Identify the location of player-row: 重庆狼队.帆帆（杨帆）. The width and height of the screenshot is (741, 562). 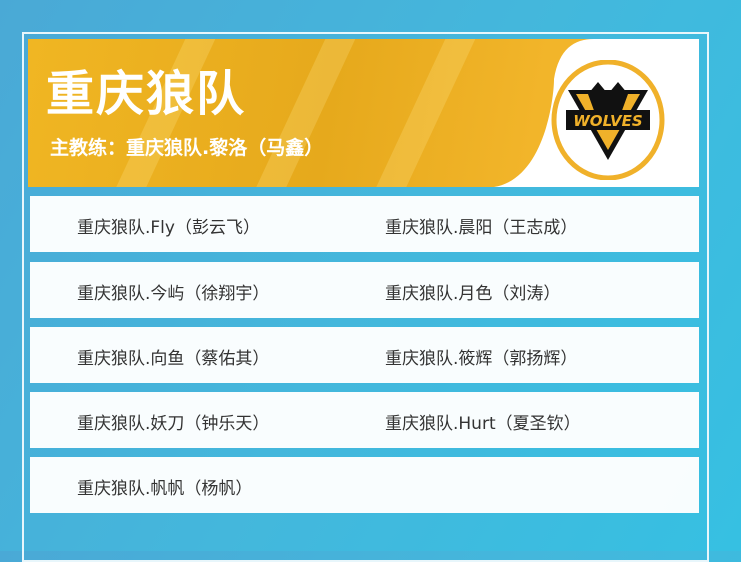
(364, 485).